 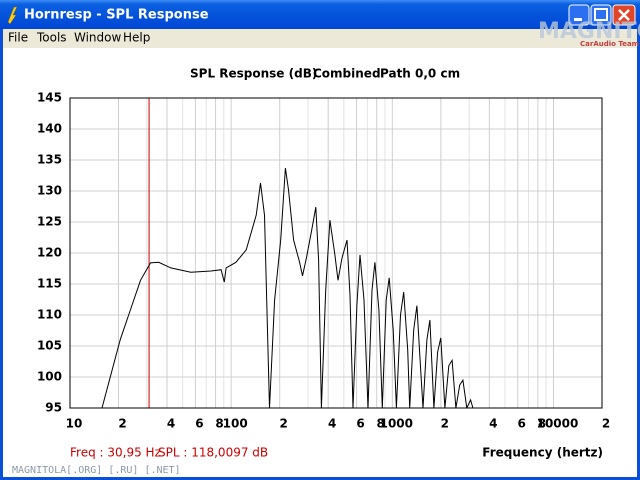 What do you see at coordinates (49, 315) in the screenshot?
I see `y-tick-label: 110` at bounding box center [49, 315].